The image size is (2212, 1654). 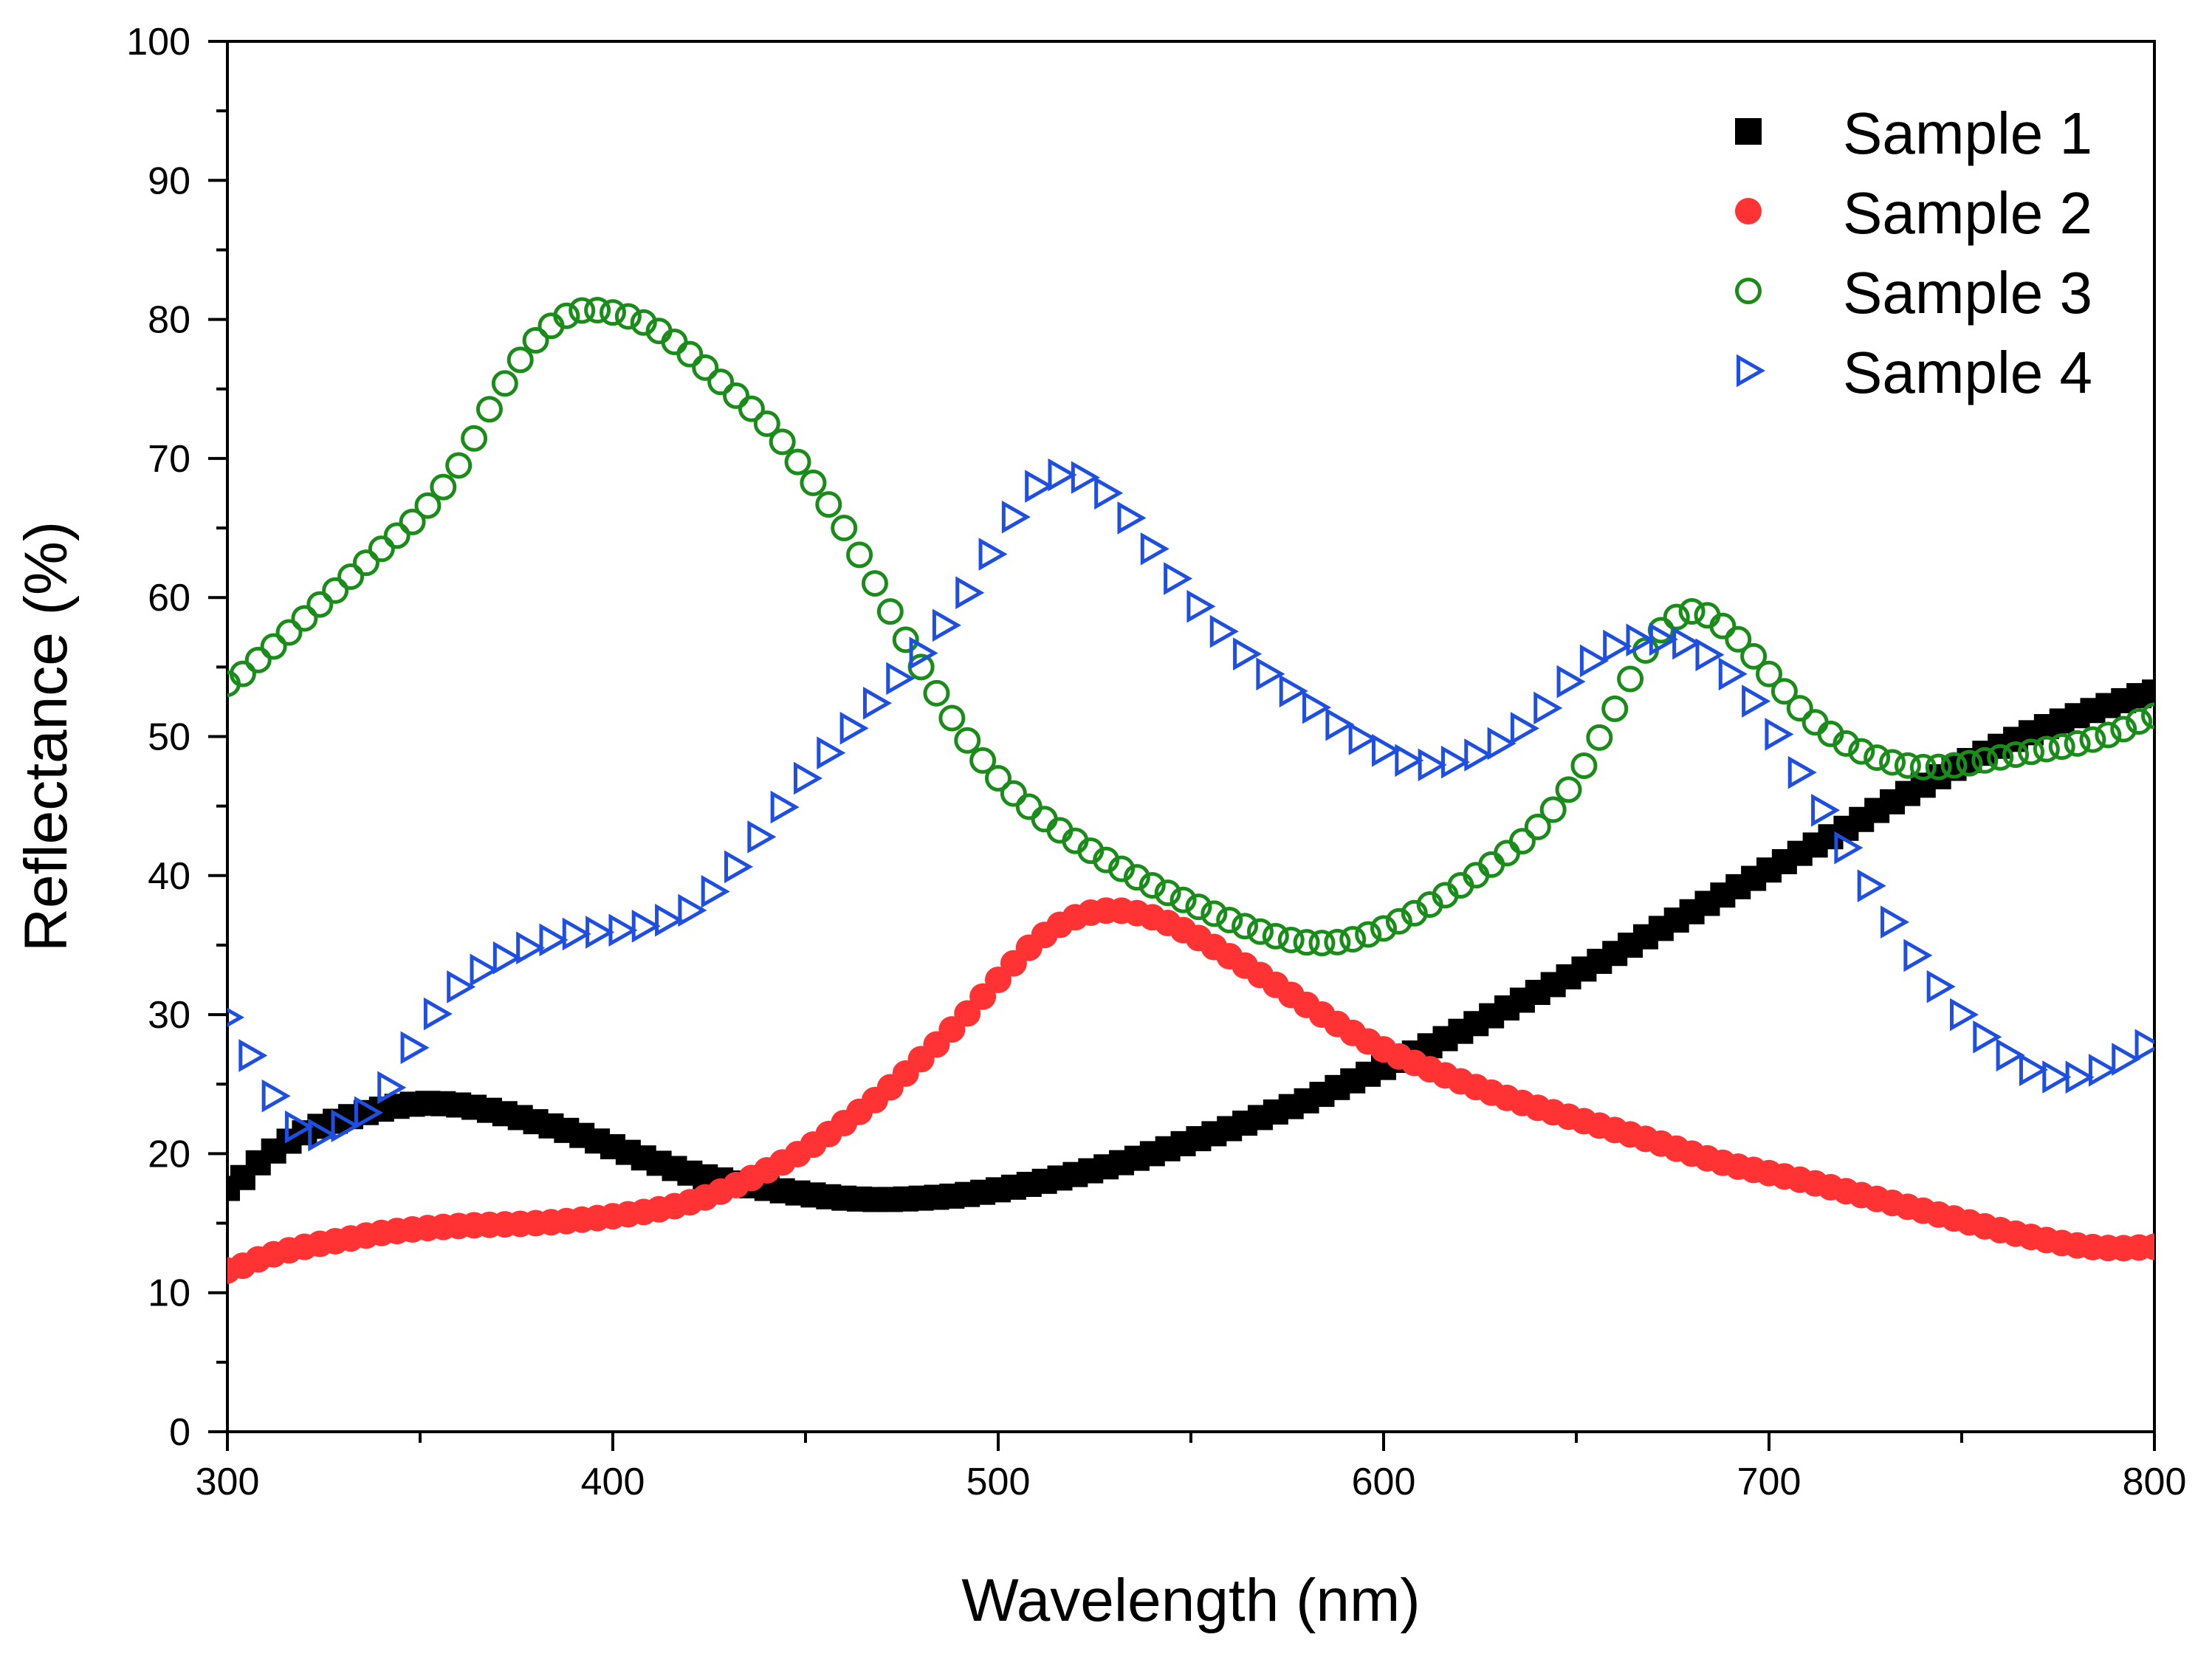 I want to click on y-tick-label: 20, so click(x=169, y=1154).